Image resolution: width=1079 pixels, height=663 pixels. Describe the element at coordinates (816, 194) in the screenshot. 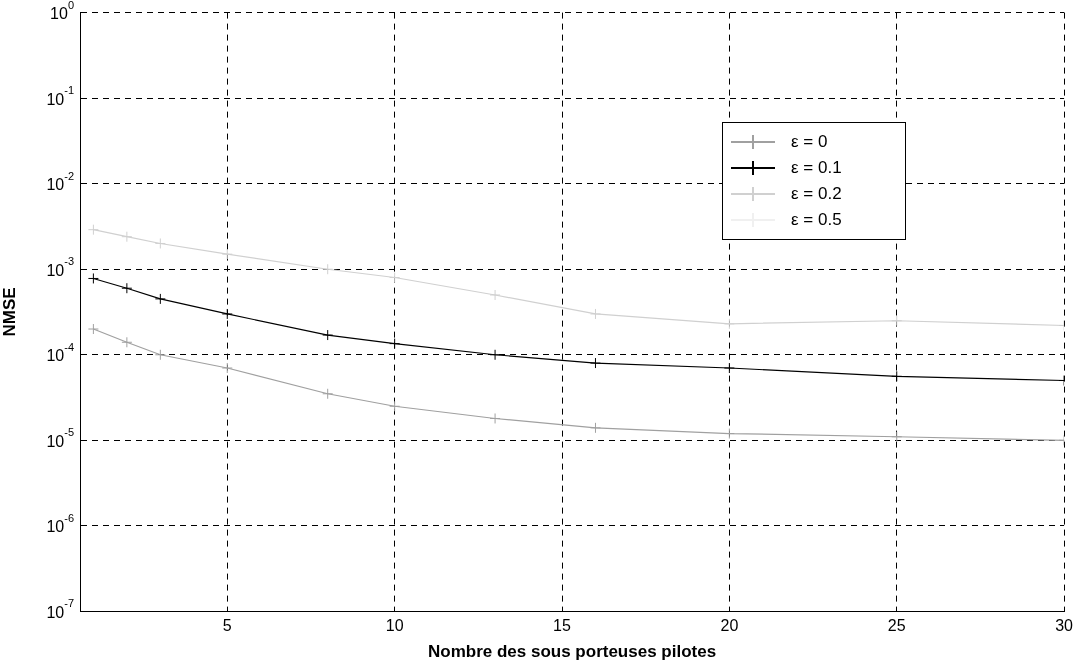

I see `legend-label: ε = 0.2` at that location.